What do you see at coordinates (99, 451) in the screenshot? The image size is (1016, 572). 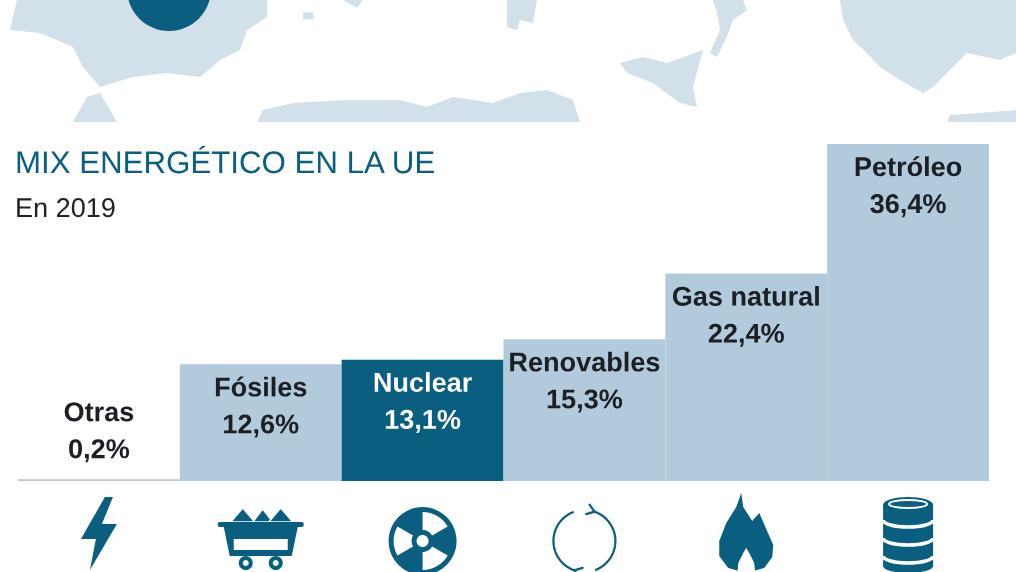 I see `data-label: 0,2%` at bounding box center [99, 451].